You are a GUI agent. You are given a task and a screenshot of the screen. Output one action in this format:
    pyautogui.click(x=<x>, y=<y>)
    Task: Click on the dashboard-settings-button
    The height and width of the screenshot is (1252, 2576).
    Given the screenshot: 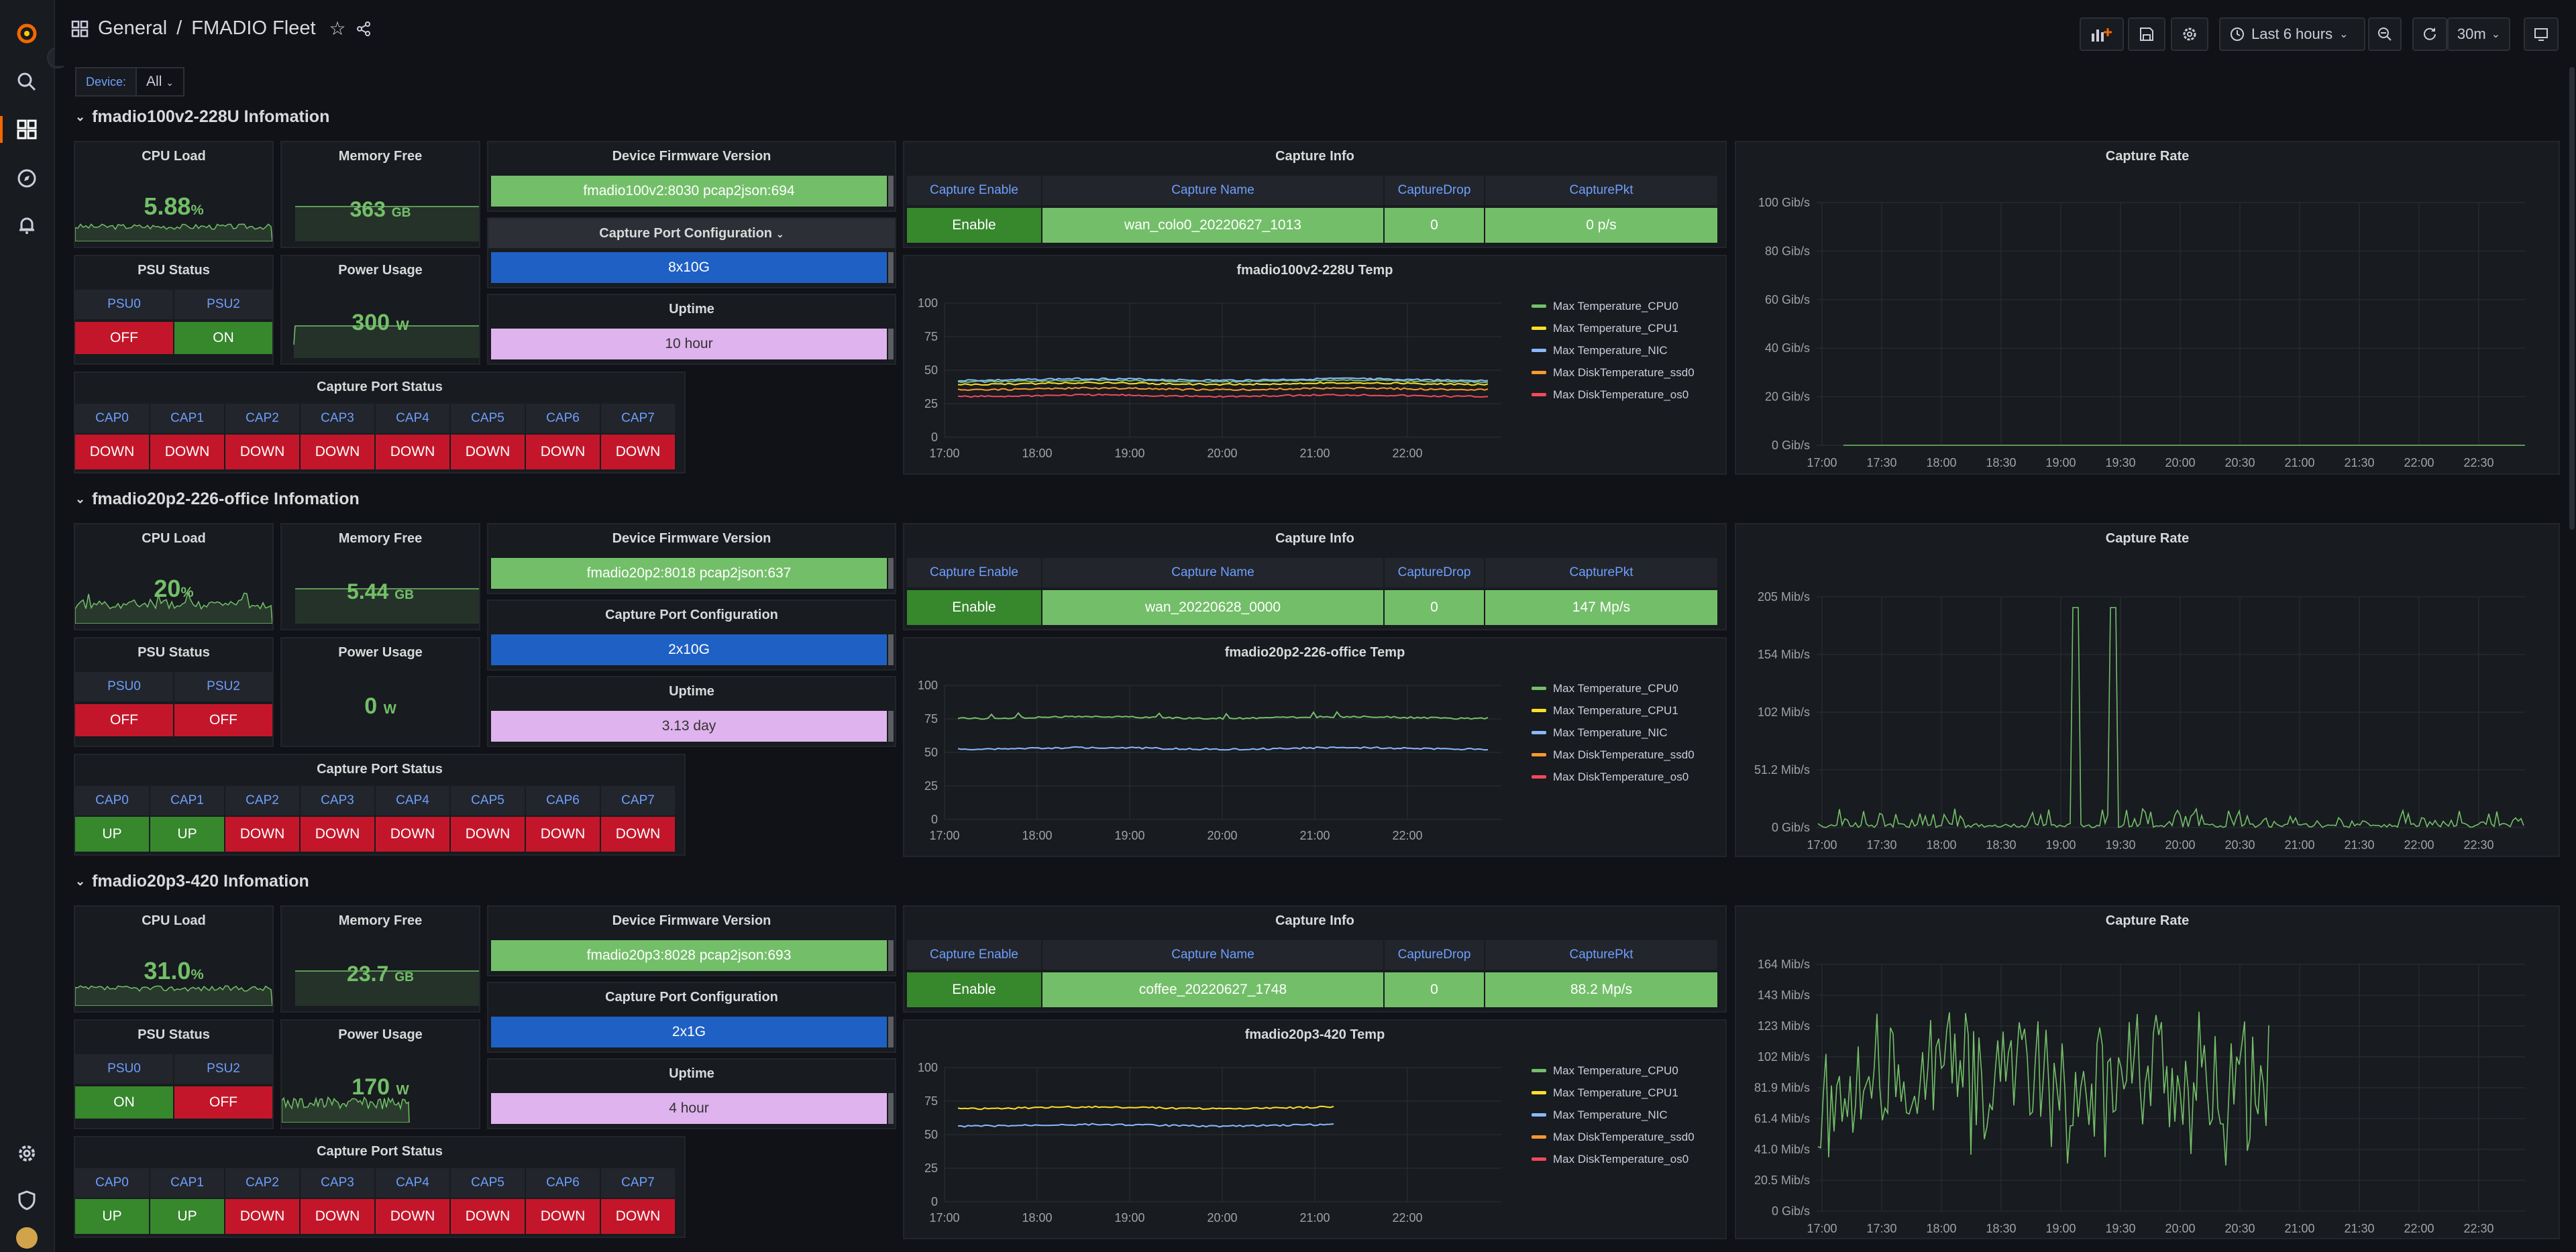 What is the action you would take?
    pyautogui.click(x=2189, y=34)
    